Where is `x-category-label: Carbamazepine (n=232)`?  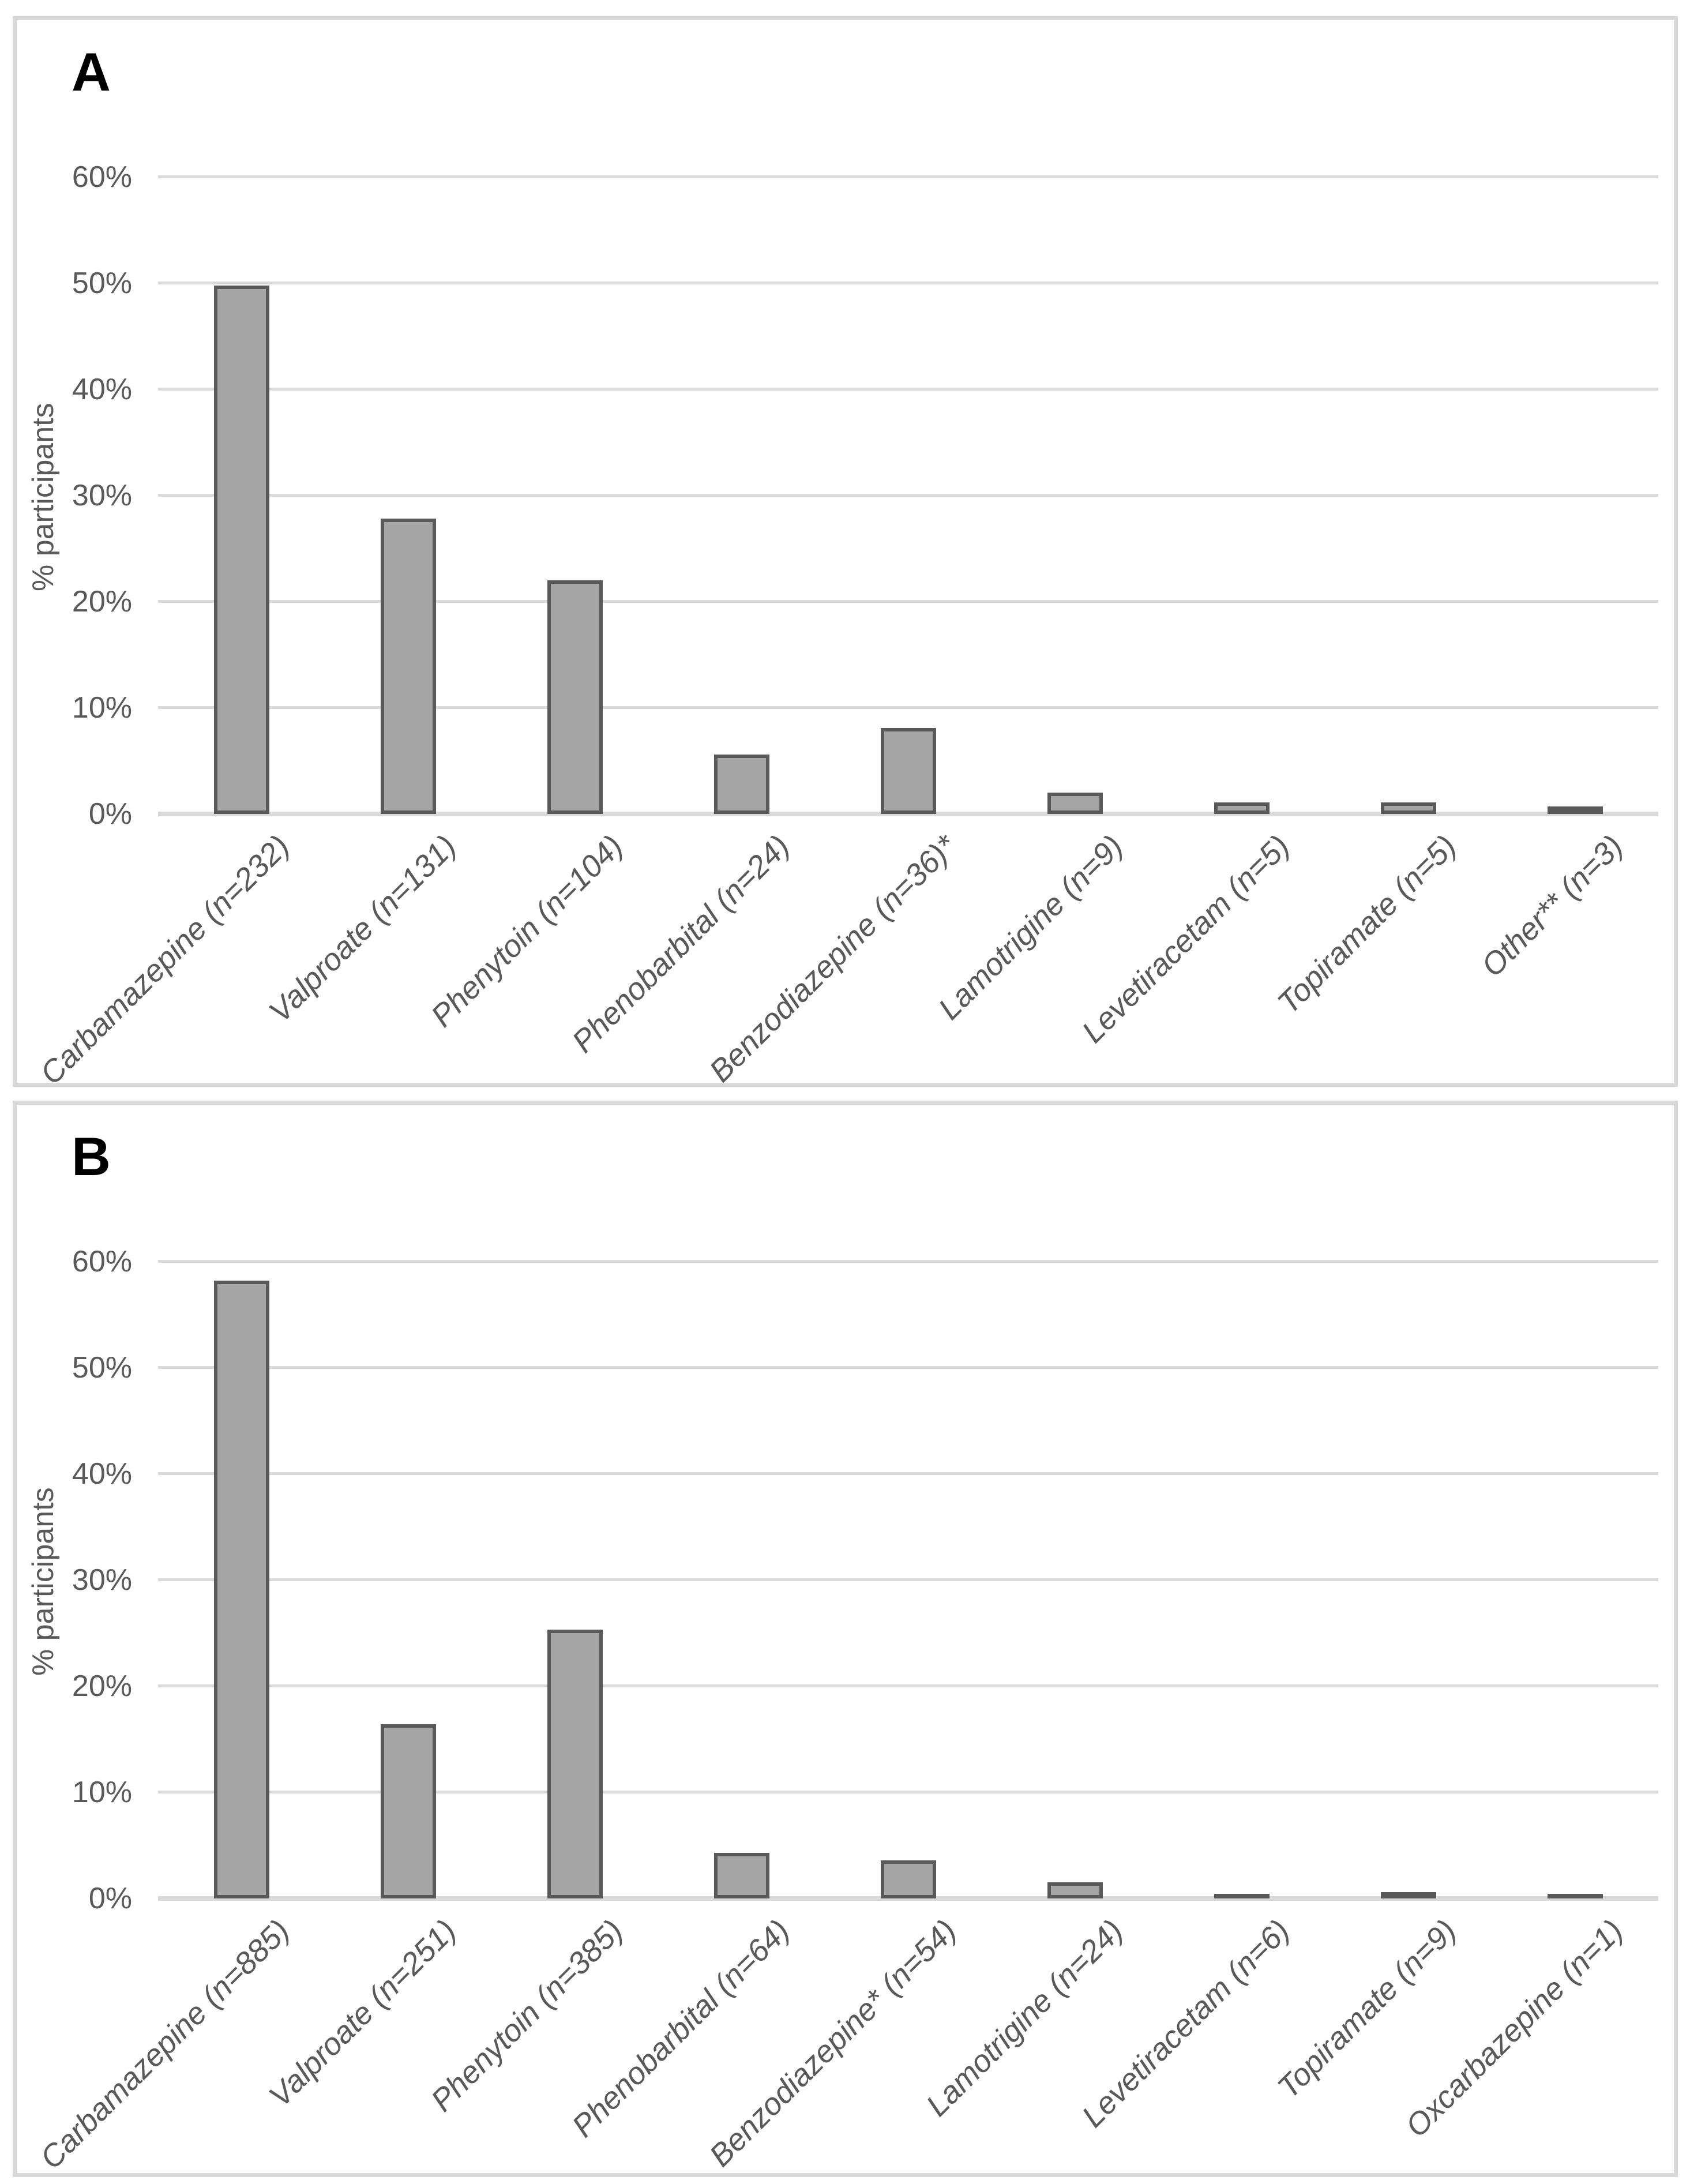
x-category-label: Carbamazepine (n=232) is located at coordinates (164, 960).